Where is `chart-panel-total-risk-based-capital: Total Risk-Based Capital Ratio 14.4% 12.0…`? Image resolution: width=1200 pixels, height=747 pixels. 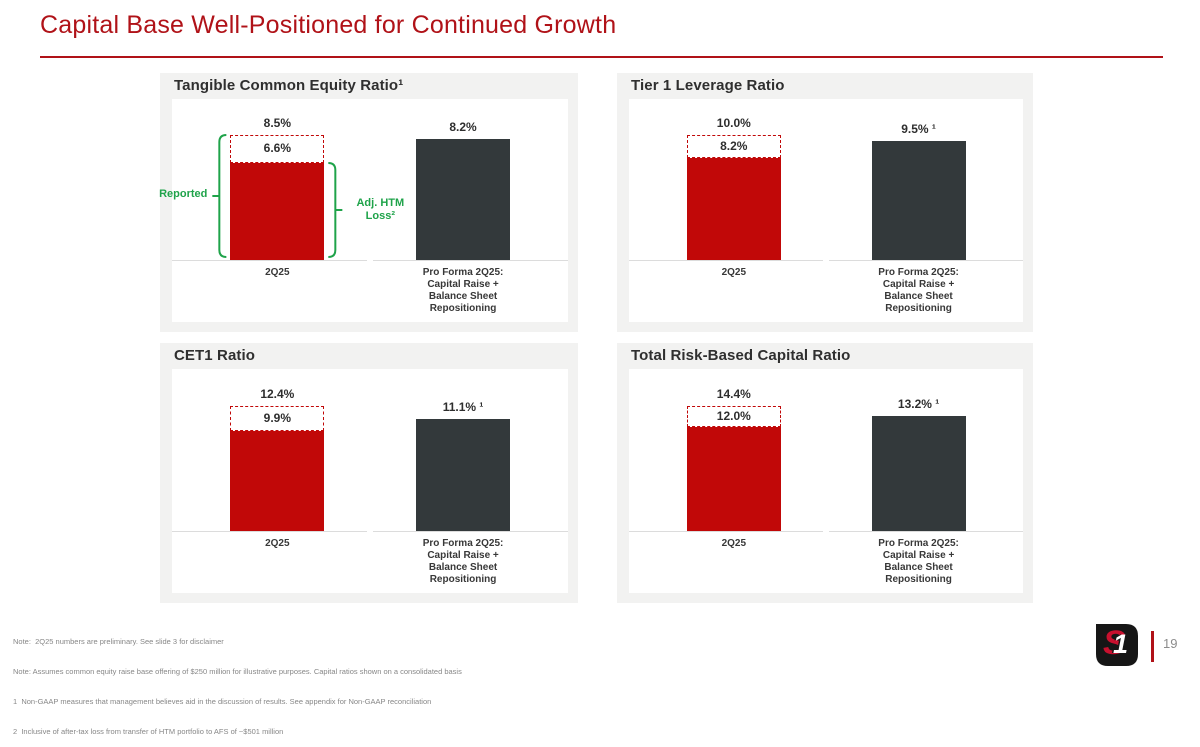
chart-panel-total-risk-based-capital: Total Risk-Based Capital Ratio 14.4% 12.0… is located at coordinates (825, 473).